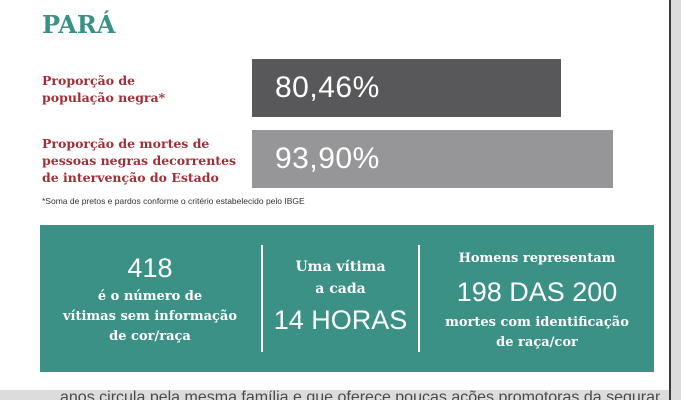  I want to click on stat-text: Uma vítima a cada, so click(340, 278).